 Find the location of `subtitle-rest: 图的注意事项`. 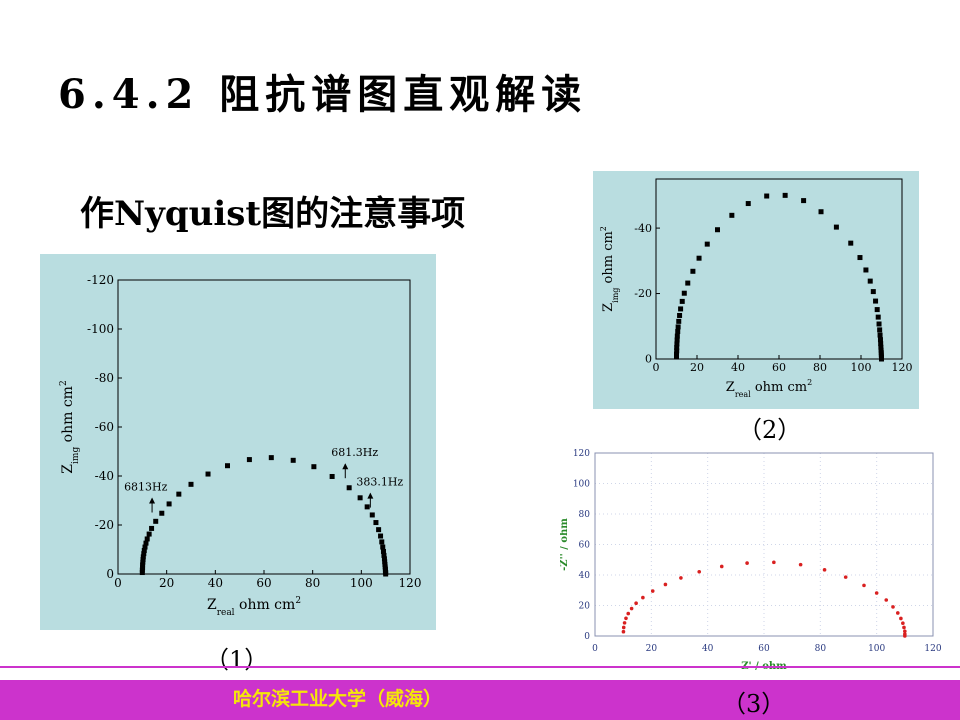

subtitle-rest: 图的注意事项 is located at coordinates (363, 214).